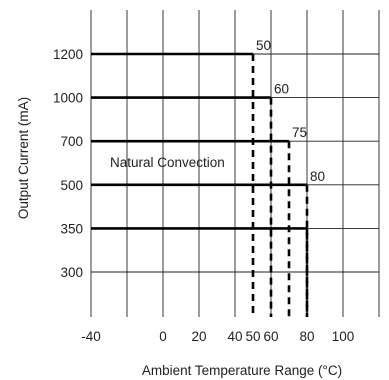  I want to click on x-axis-title: Ambient Temperature Range (°C), so click(242, 370).